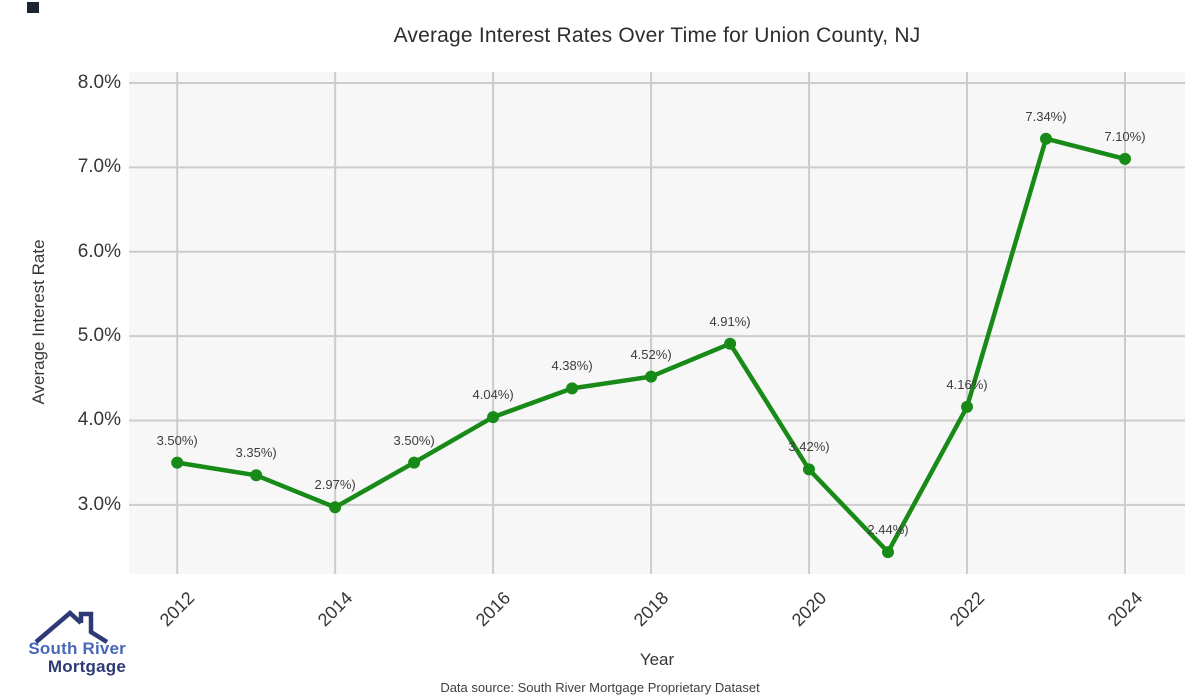 The image size is (1200, 700). I want to click on y-tick-label: 7.0%, so click(99, 167).